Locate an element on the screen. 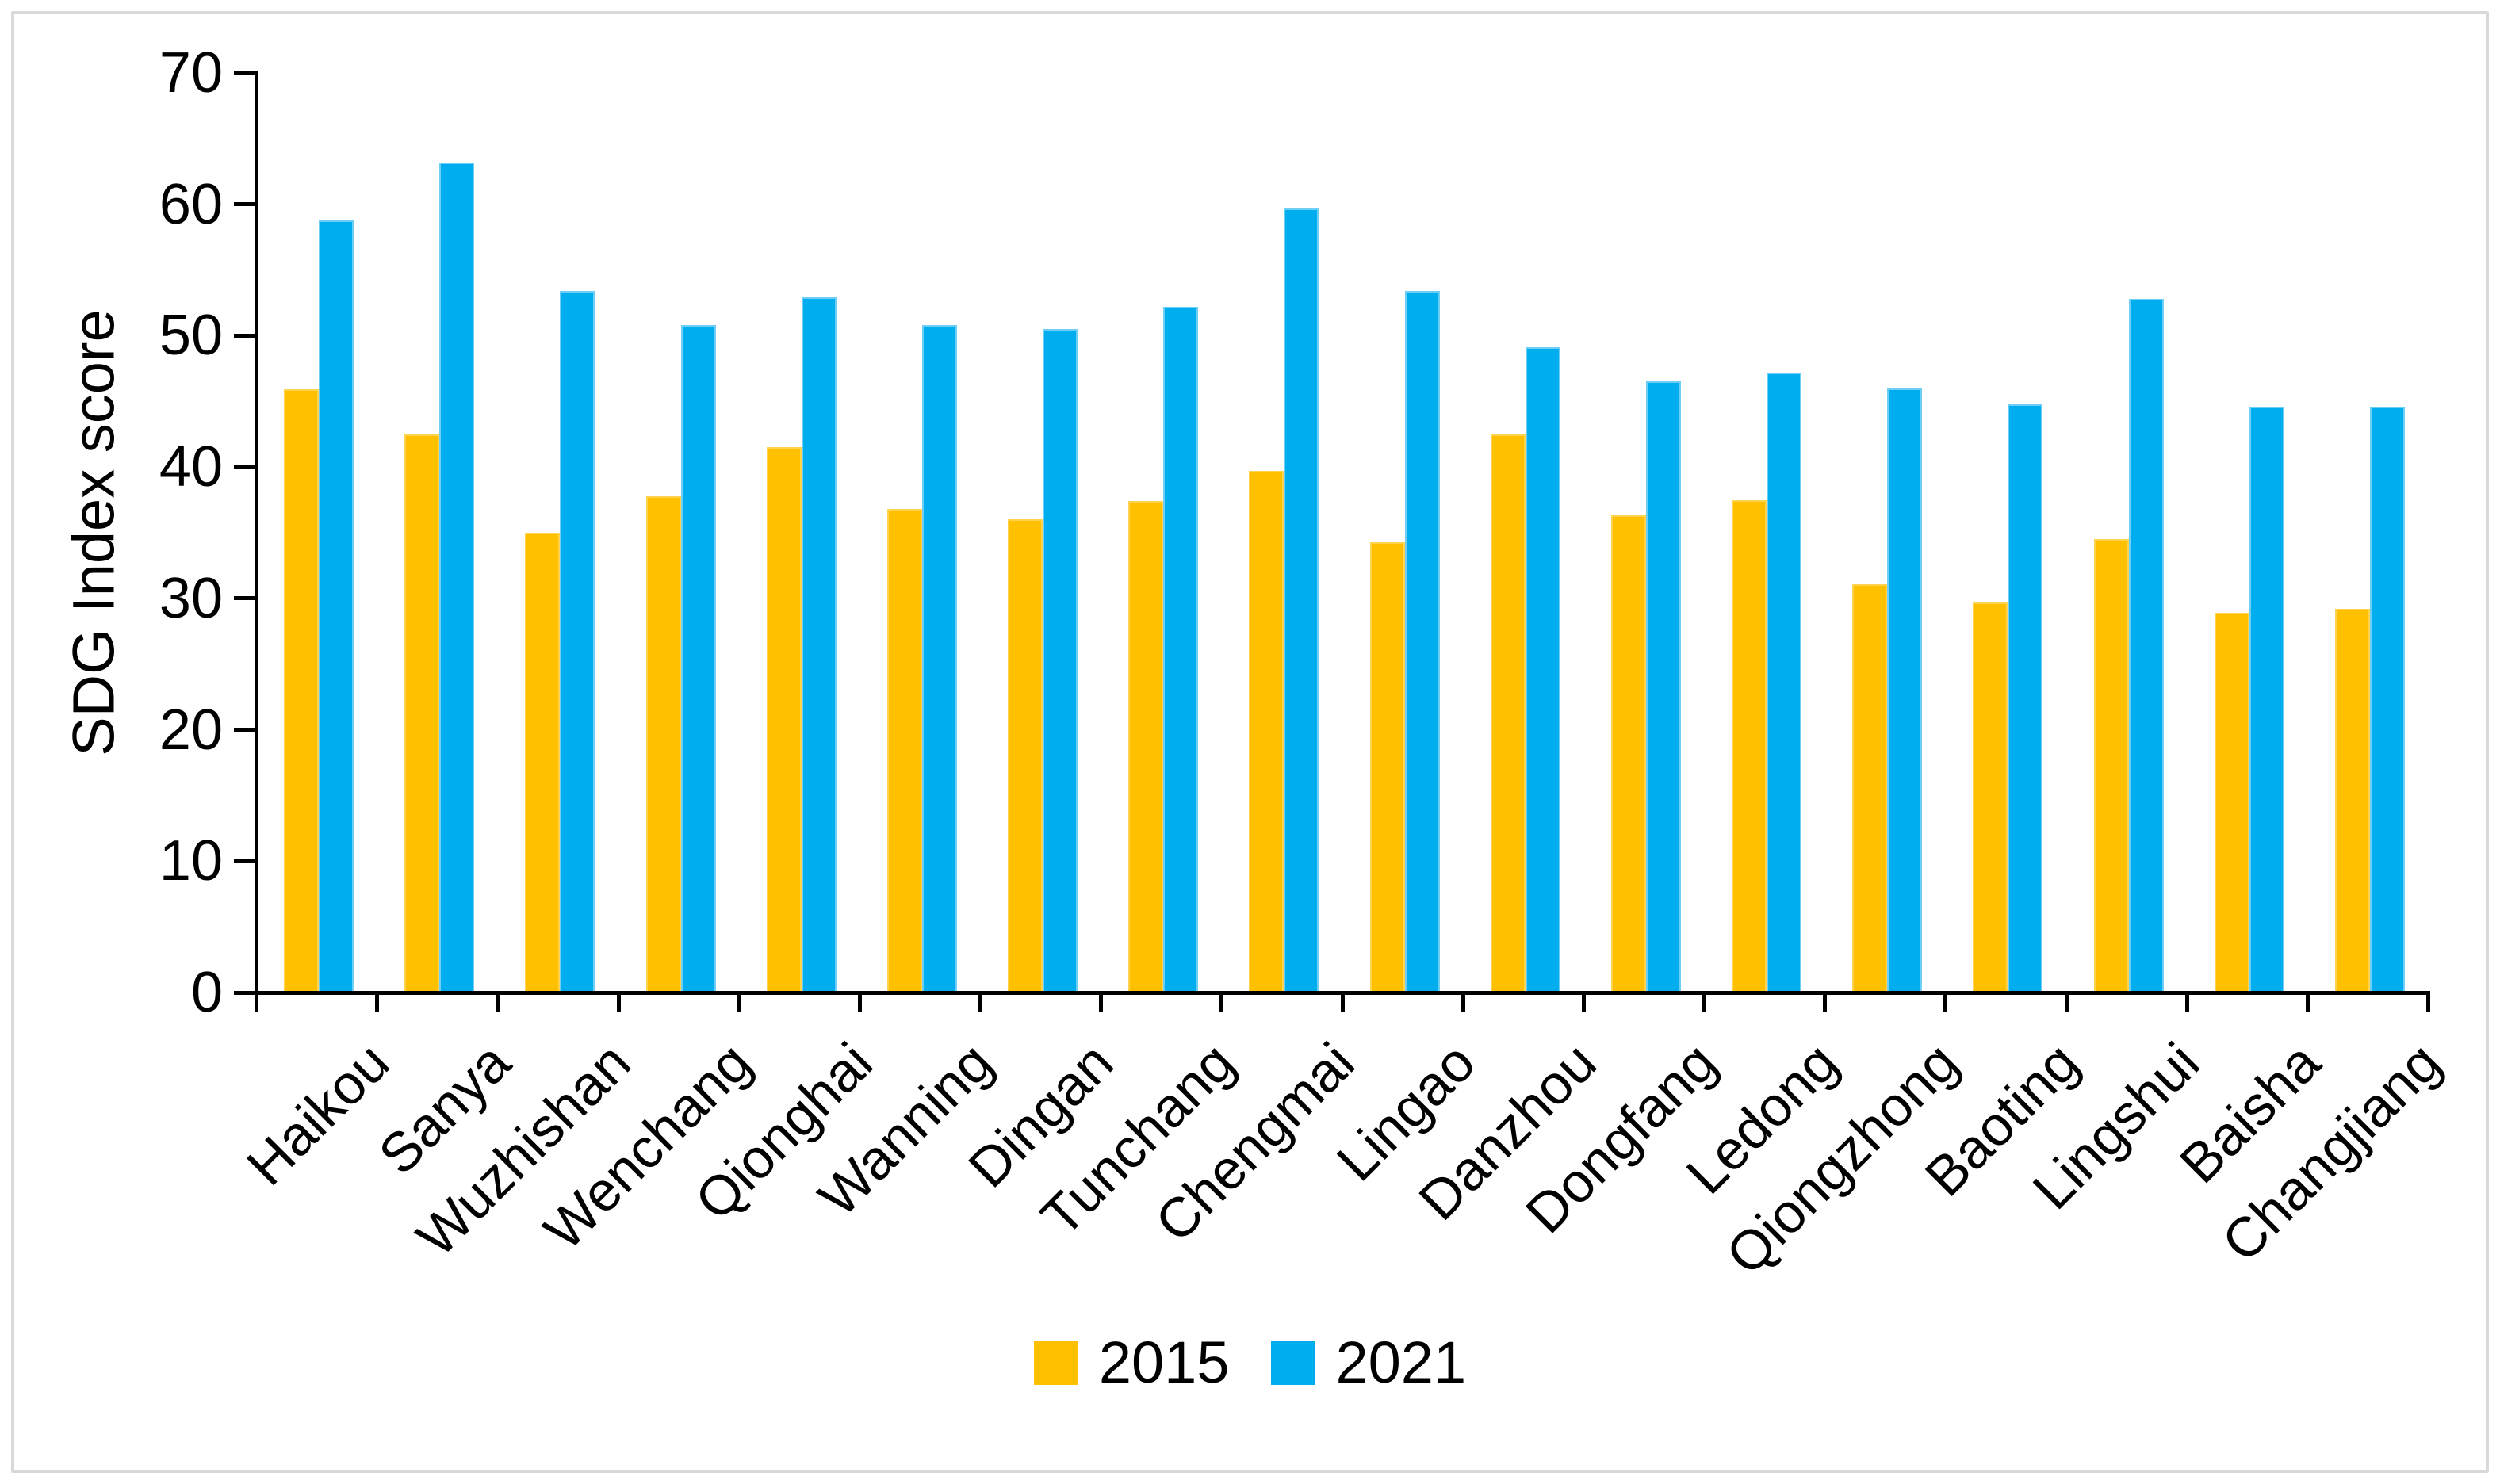  legend: 2015 2021 is located at coordinates (1250, 1362).